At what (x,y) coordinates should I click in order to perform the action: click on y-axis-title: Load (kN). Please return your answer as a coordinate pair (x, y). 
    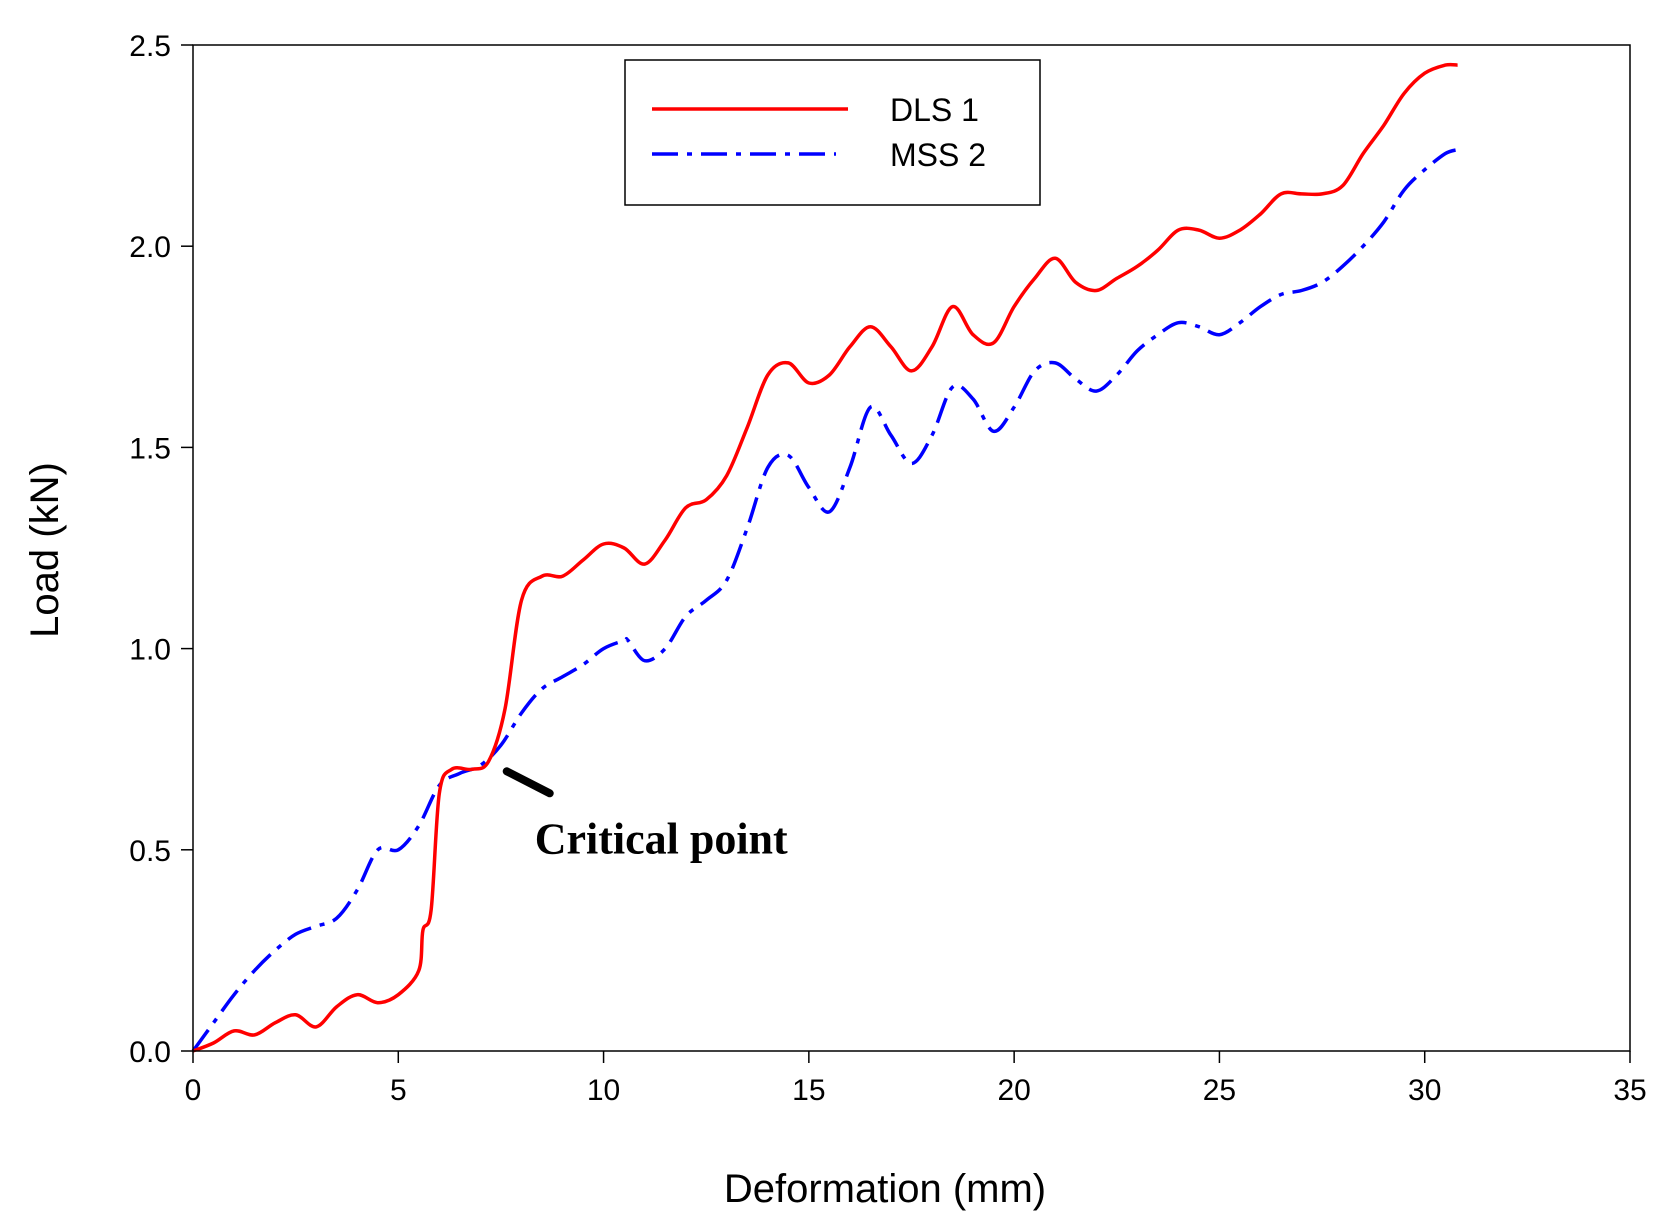
    Looking at the image, I should click on (45, 550).